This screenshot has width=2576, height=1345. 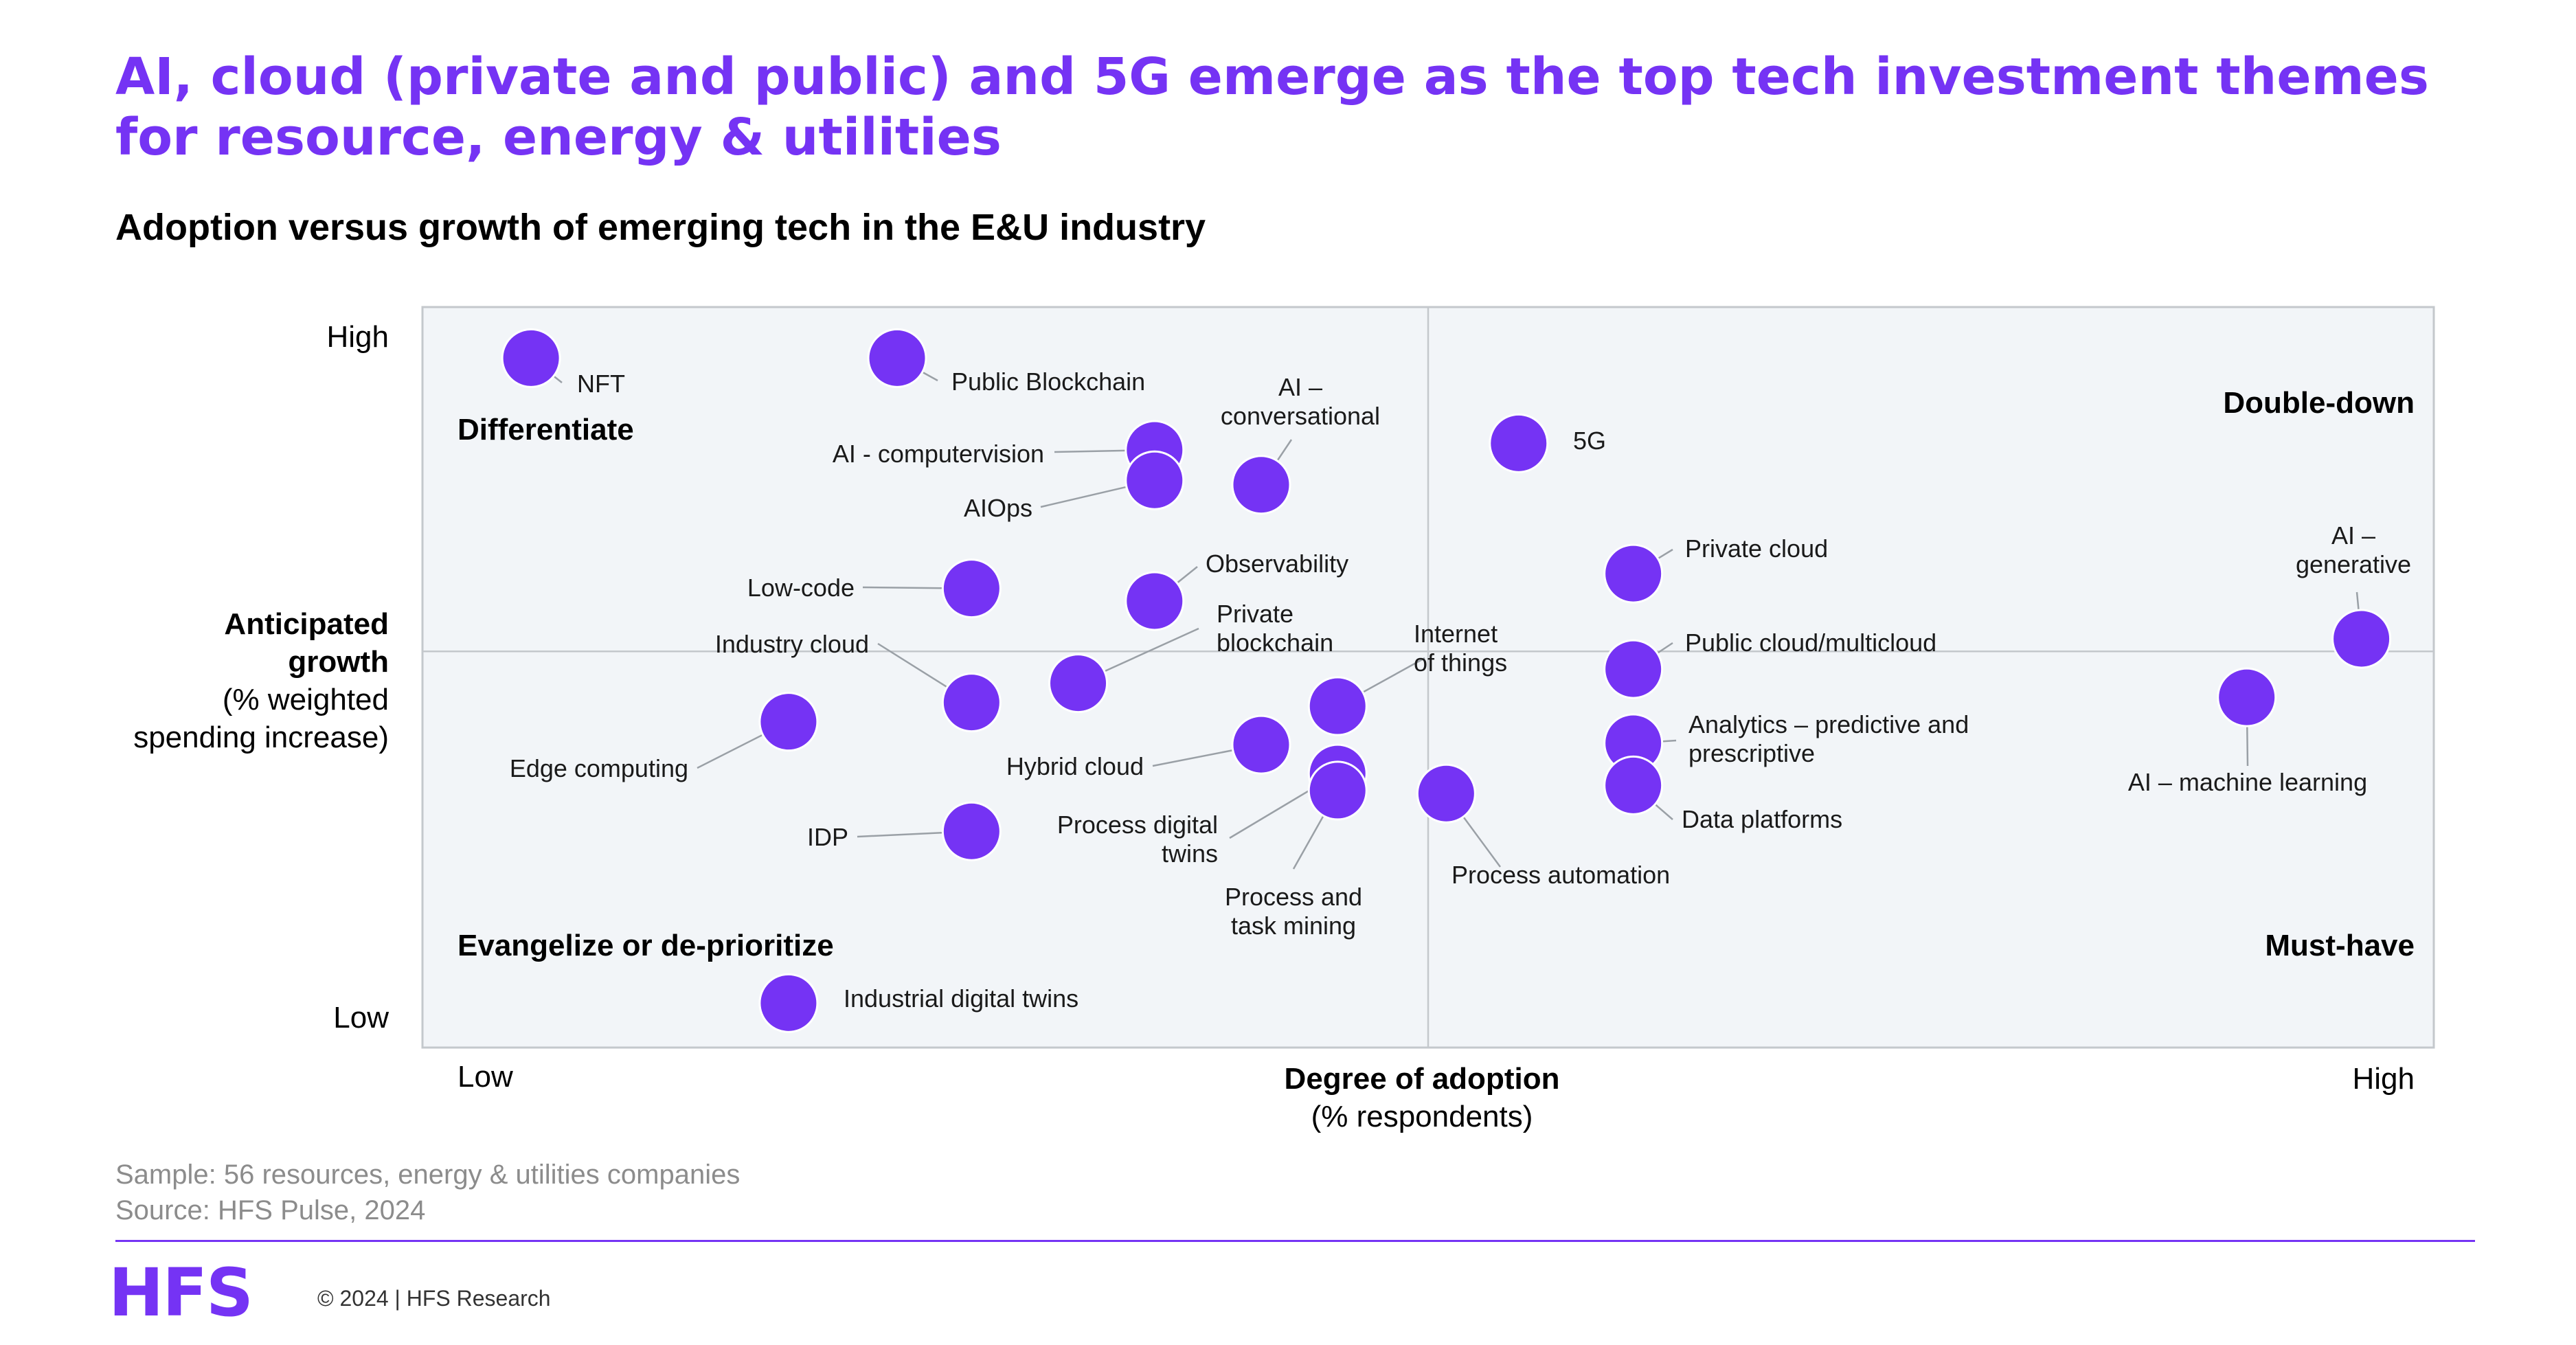 I want to click on quadrant-label-double-down: Double-down, so click(x=2319, y=403).